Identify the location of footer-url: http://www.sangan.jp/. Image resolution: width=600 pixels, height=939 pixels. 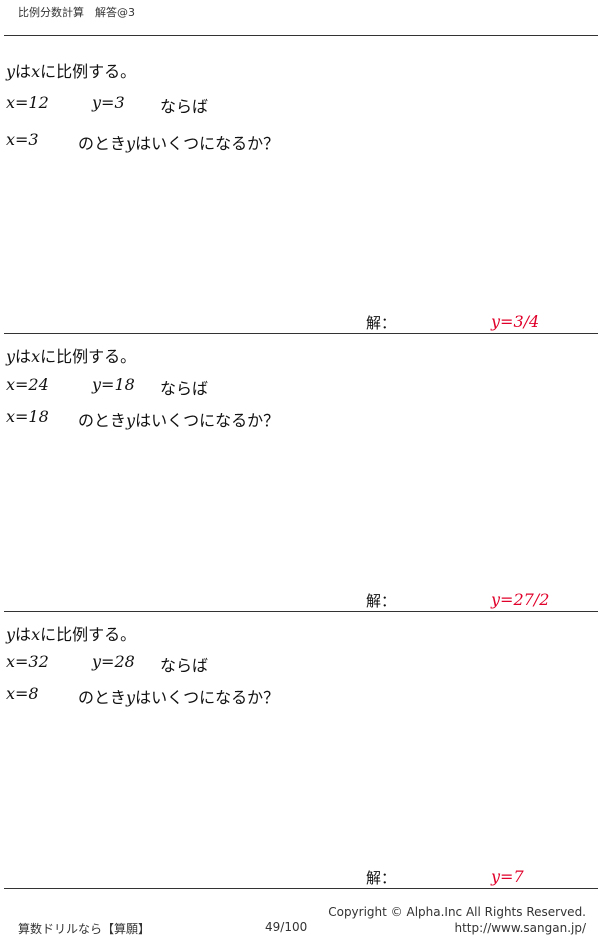
(520, 928).